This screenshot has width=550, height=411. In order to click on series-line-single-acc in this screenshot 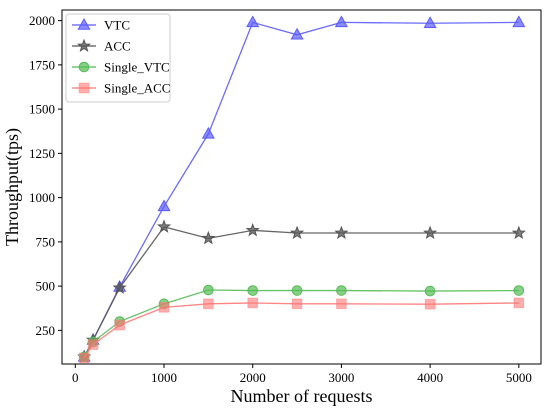, I will do `click(301, 330)`.